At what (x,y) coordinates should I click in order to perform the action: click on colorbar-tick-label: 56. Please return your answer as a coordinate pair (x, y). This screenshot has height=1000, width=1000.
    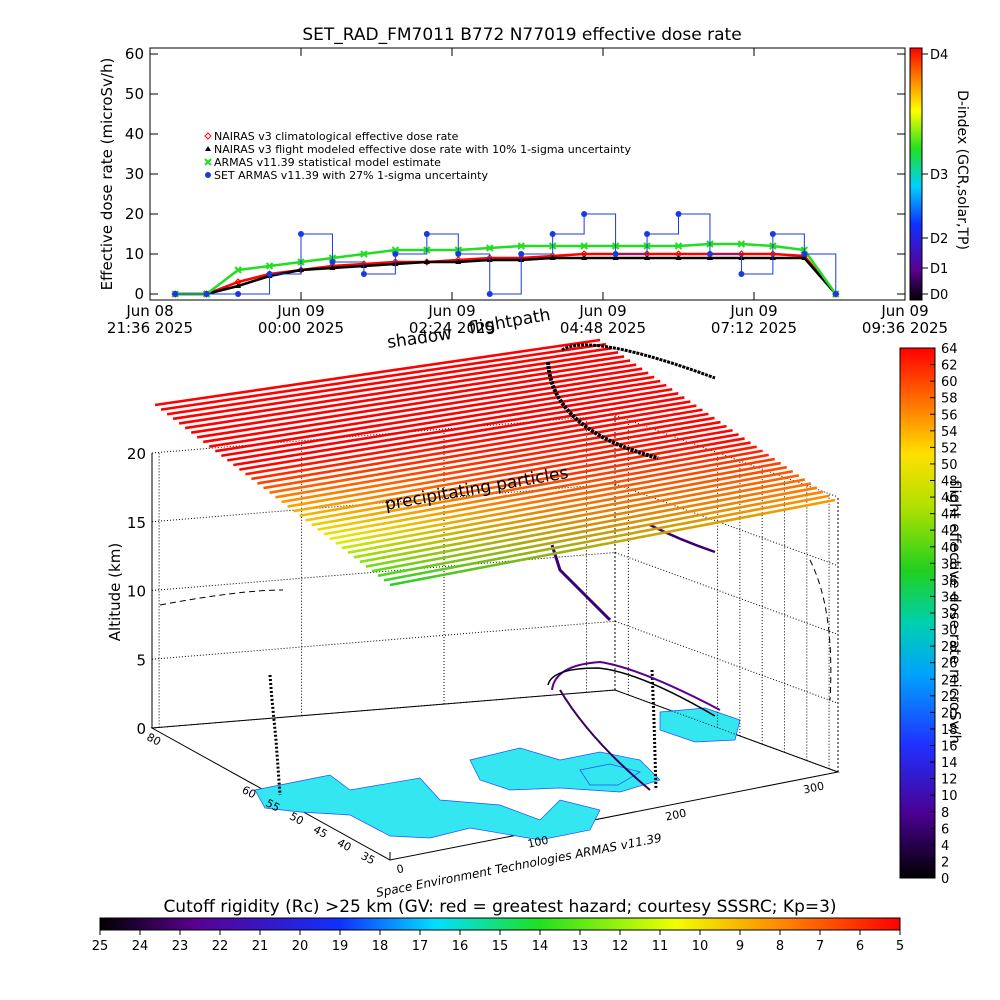
    Looking at the image, I should click on (949, 415).